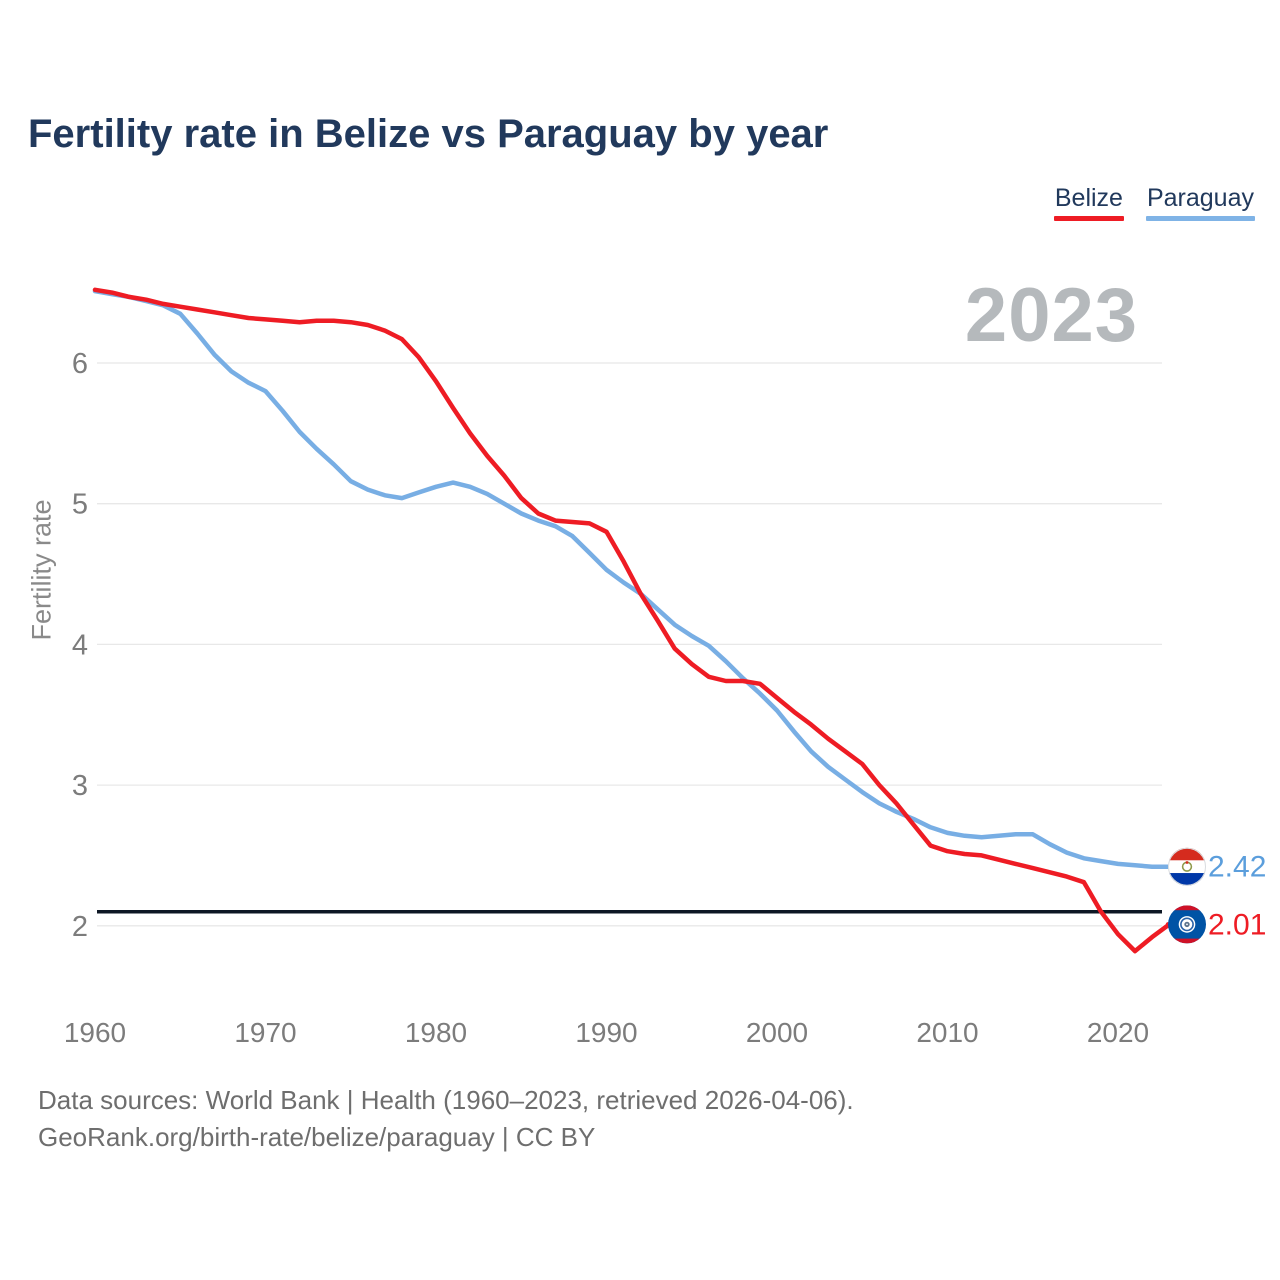 The image size is (1280, 1280). Describe the element at coordinates (265, 1032) in the screenshot. I see `x-tick-1970: 1970` at that location.